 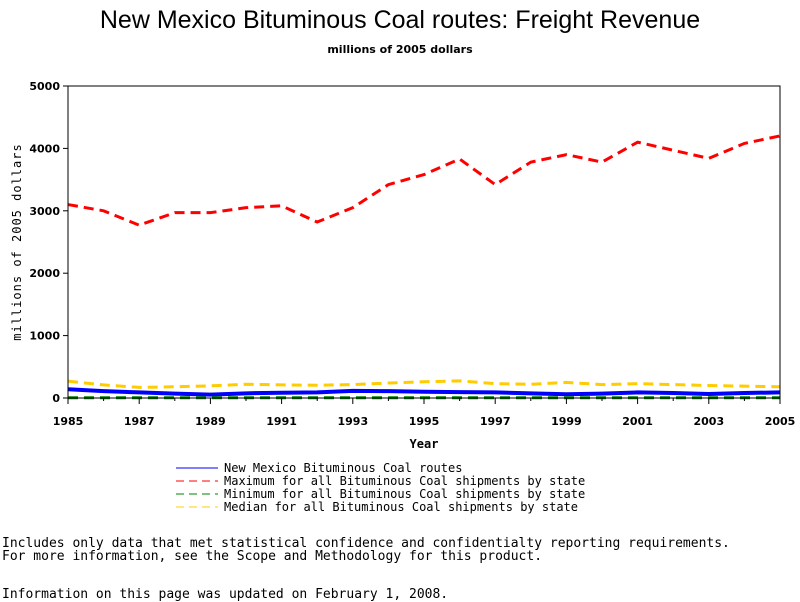 What do you see at coordinates (48, 242) in the screenshot?
I see `y-axis: 0 1000 2000 3000 4000 5000` at bounding box center [48, 242].